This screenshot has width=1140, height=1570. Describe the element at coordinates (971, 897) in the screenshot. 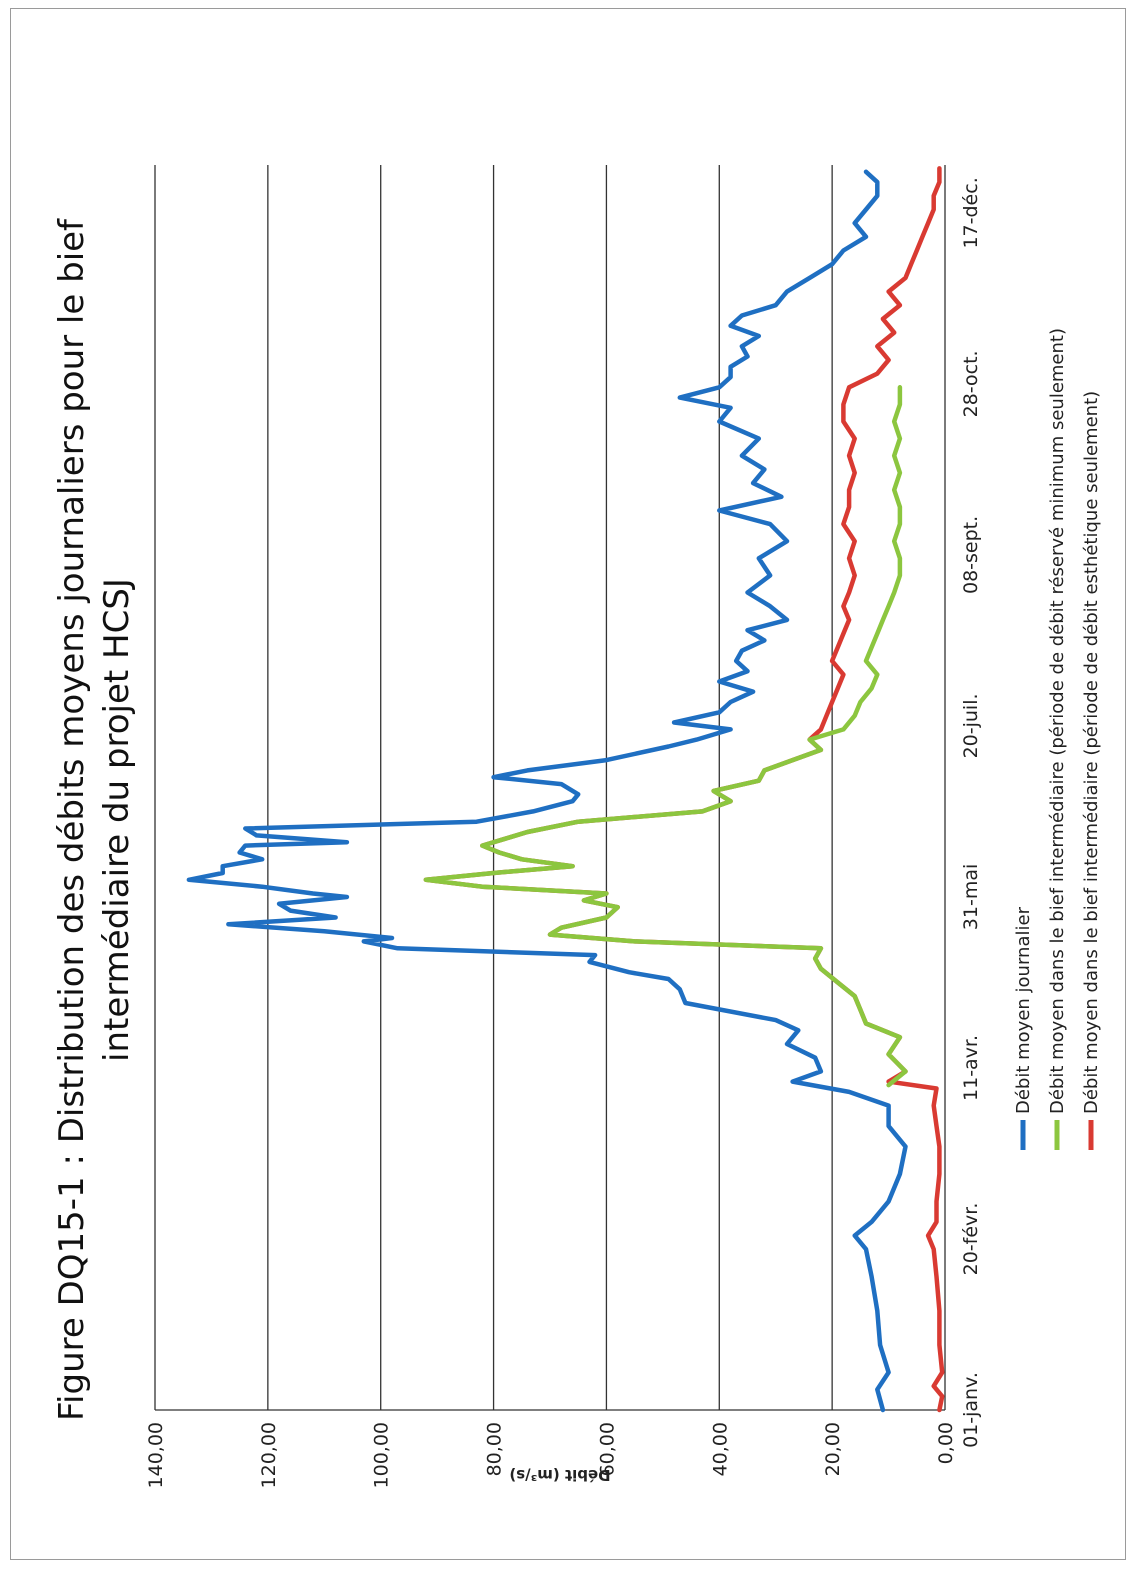

I see `x-tick-label: 31-mai` at that location.